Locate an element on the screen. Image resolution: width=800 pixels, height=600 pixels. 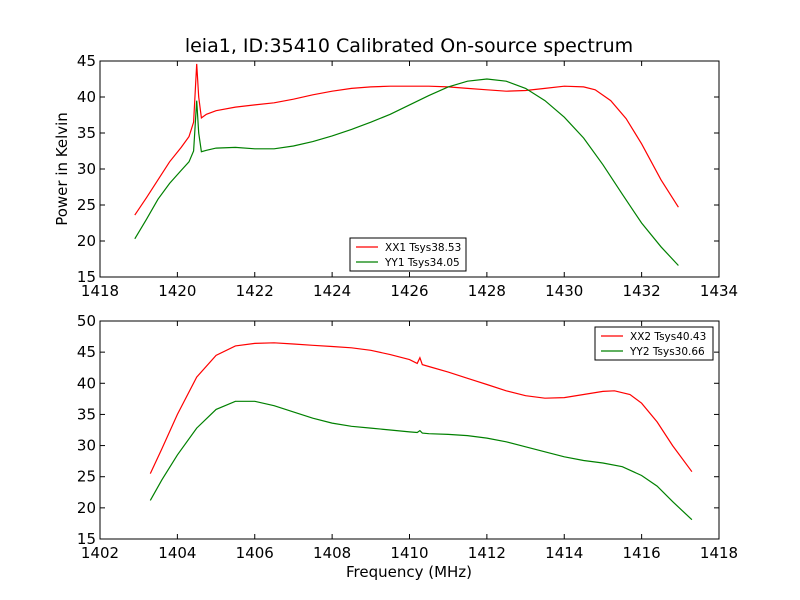
legend: XX2 Tsys40.43 YY2 Tsys30.66 is located at coordinates (654, 343).